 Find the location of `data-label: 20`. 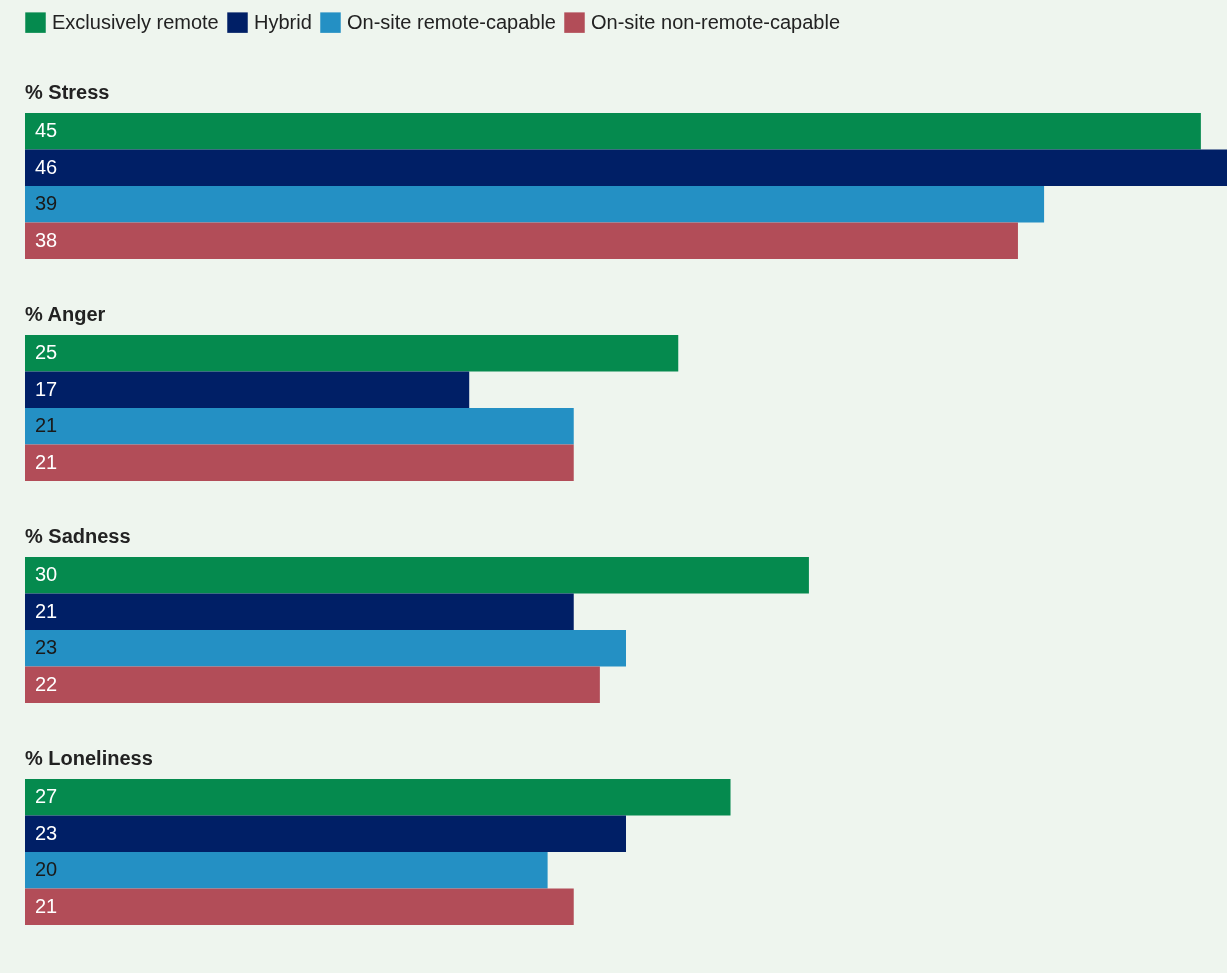

data-label: 20 is located at coordinates (46, 869).